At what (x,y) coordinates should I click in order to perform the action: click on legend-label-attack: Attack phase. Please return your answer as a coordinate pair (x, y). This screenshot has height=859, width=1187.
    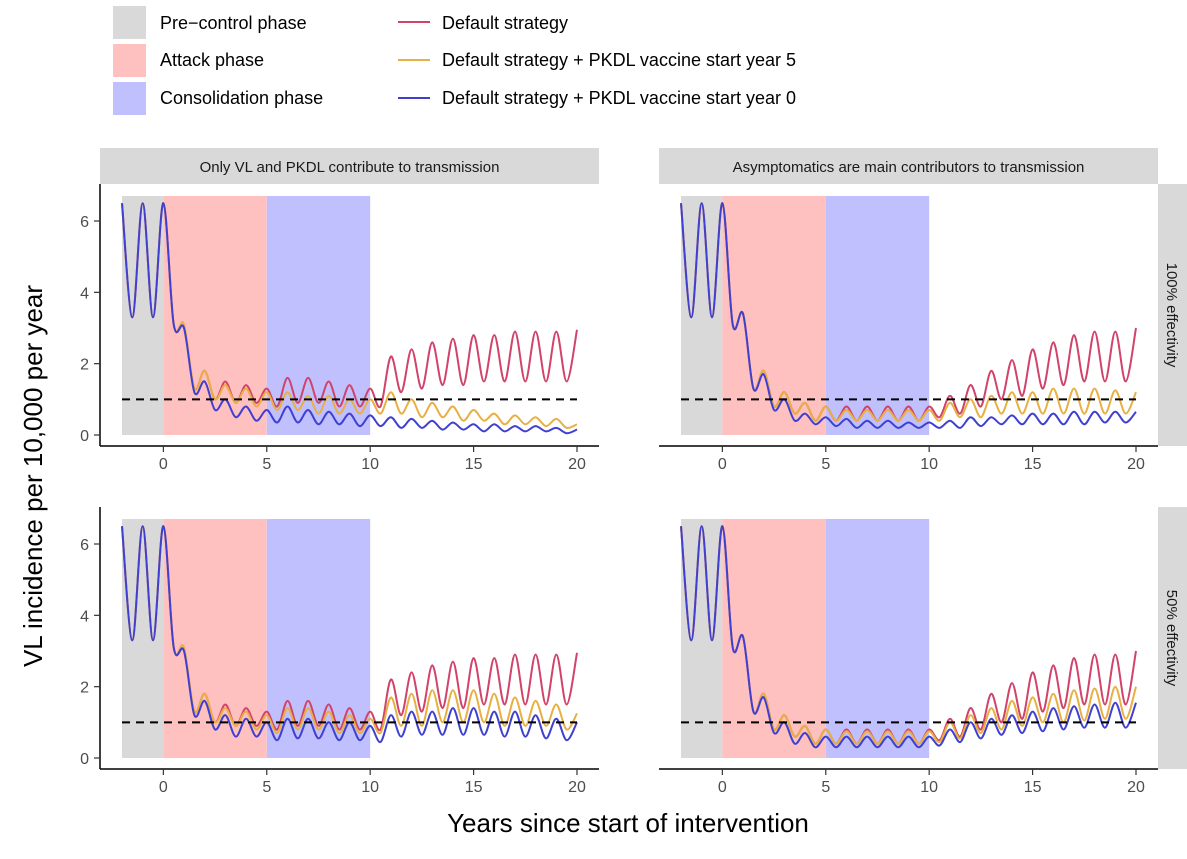
    Looking at the image, I should click on (212, 60).